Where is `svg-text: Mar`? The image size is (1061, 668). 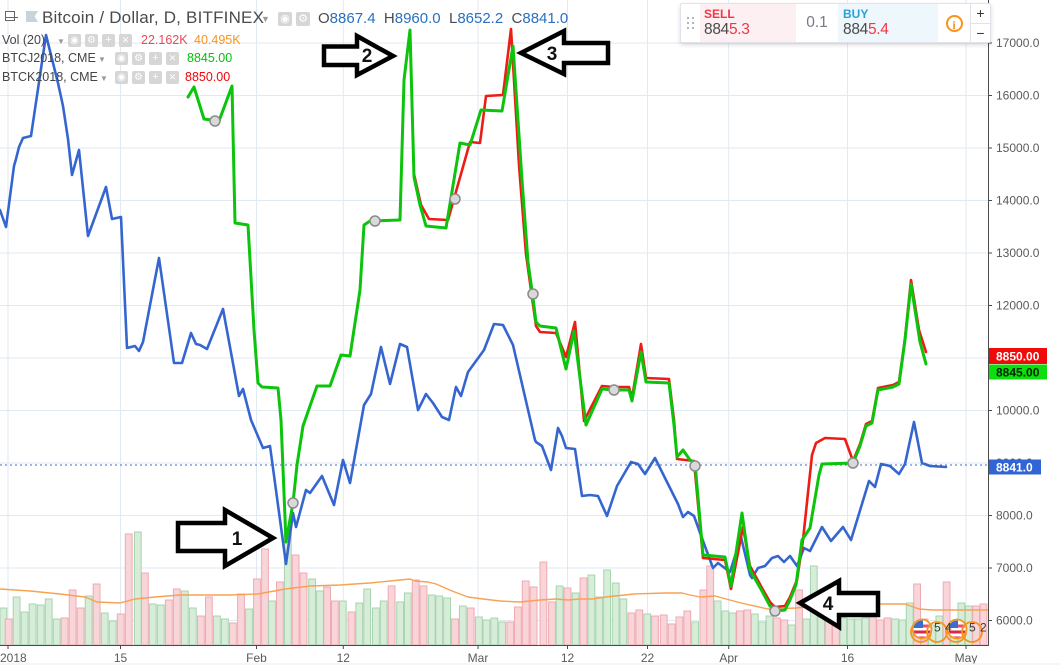
svg-text: Mar is located at coordinates (478, 658).